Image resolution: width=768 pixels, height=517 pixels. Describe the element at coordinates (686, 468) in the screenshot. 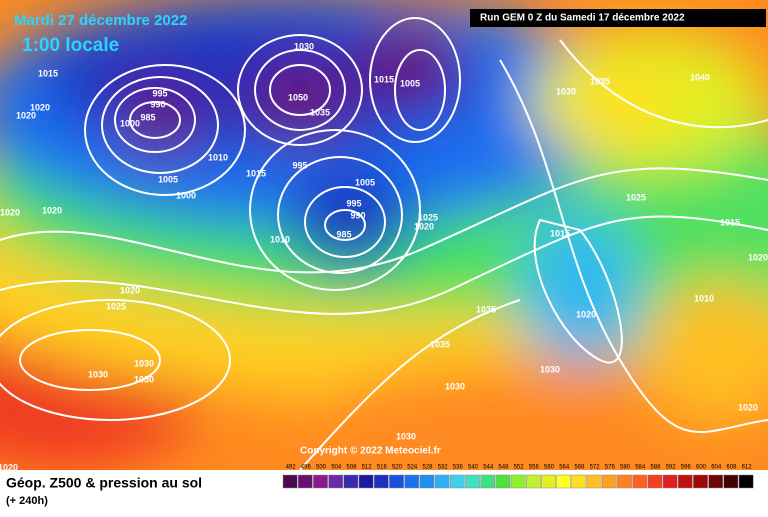

I see `legend-label: 596` at that location.